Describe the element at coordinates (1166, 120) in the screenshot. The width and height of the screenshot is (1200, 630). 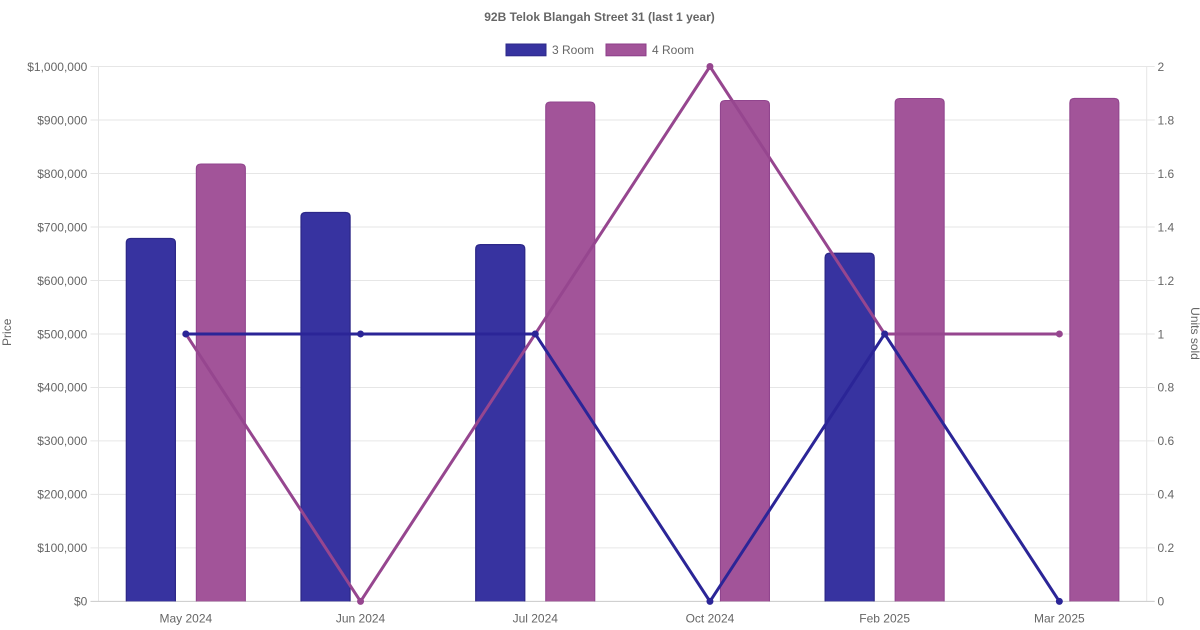
I see `svg-text: 1.8` at that location.